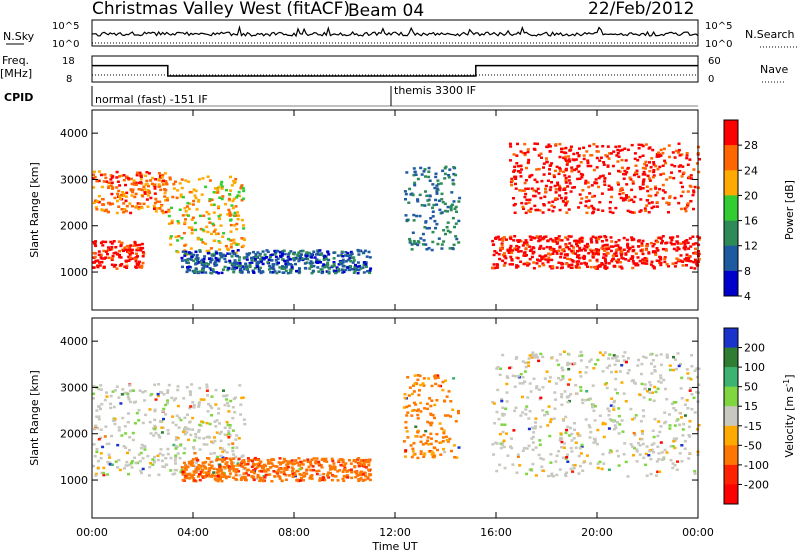 This screenshot has width=800, height=554. I want to click on velocity-colorbar-swatches, so click(731, 416).